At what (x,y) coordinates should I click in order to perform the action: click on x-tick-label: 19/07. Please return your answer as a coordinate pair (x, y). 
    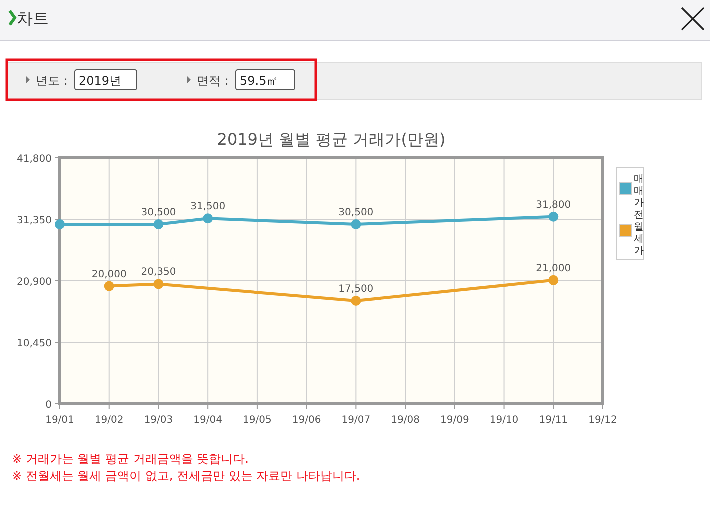
    Looking at the image, I should click on (356, 420).